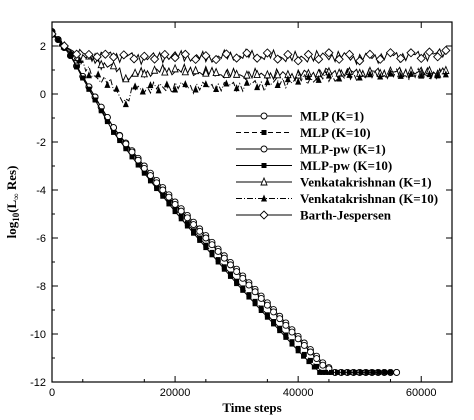 The height and width of the screenshot is (420, 474). What do you see at coordinates (337, 198) in the screenshot?
I see `legend-item-6: Venkatakrishnan (K=10)` at bounding box center [337, 198].